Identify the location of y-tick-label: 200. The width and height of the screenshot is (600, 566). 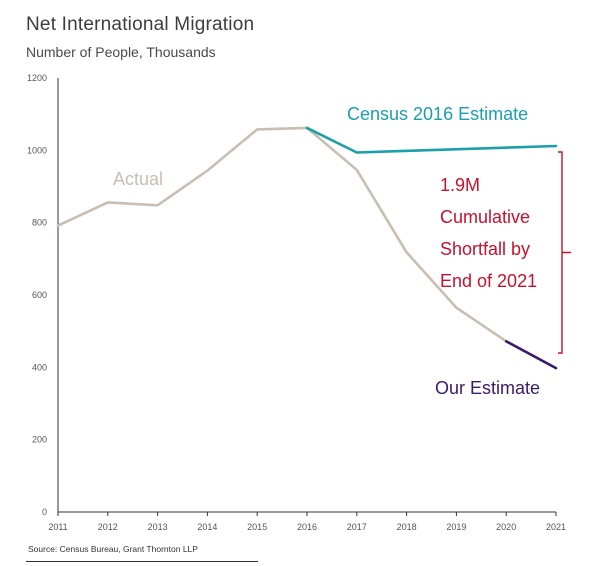
(39, 440).